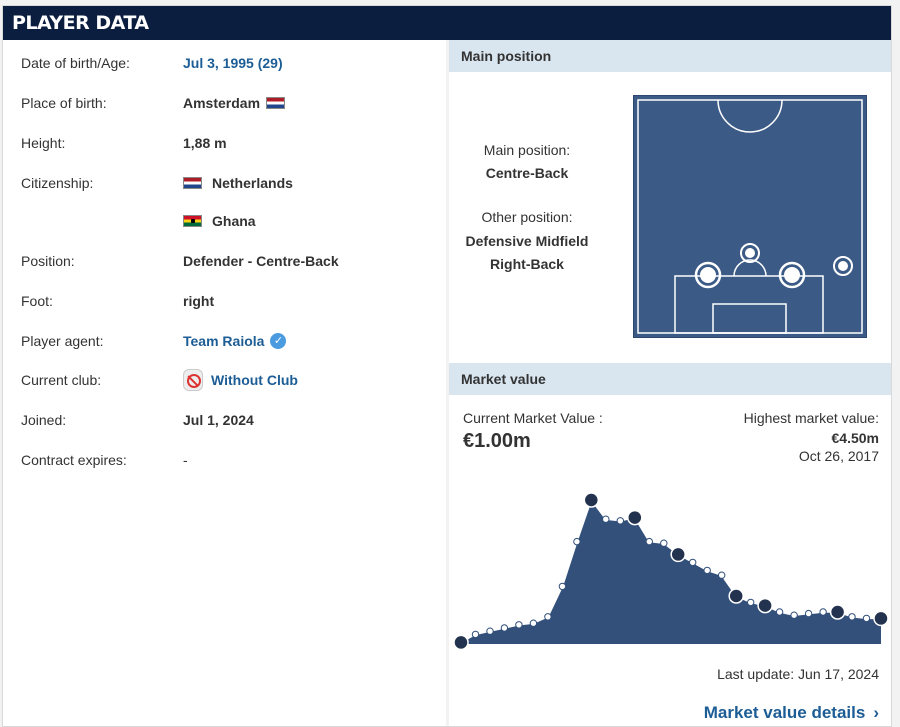  Describe the element at coordinates (447, 383) in the screenshot. I see `column-divider` at that location.